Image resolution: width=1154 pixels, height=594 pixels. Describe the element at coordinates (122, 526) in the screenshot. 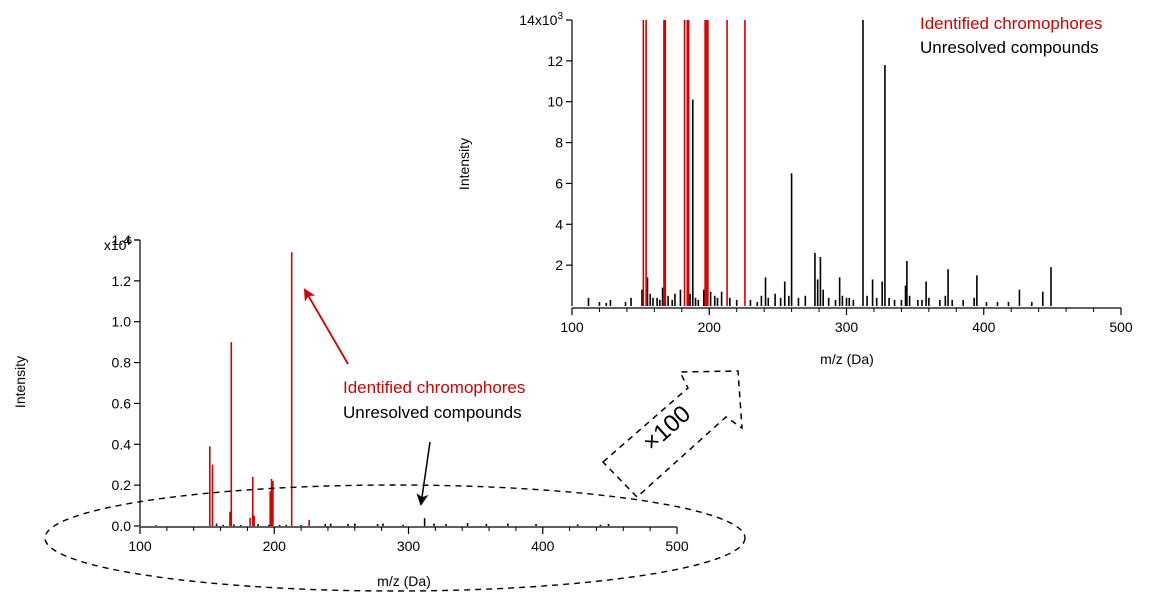

I see `main-y-tick-label-0: 0.0` at that location.